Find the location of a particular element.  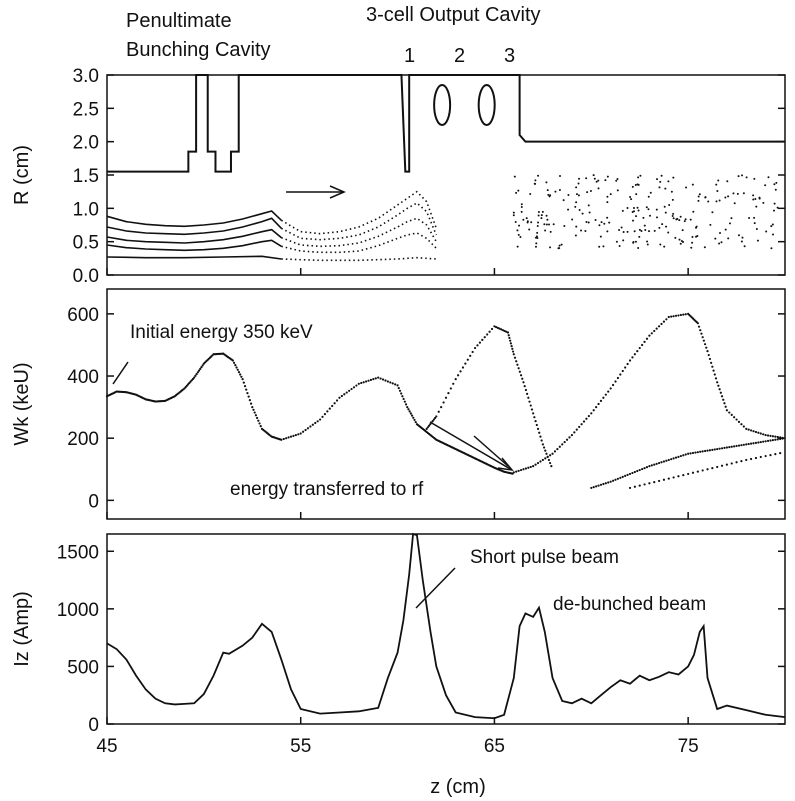

ytick-label: 400 is located at coordinates (83, 377).